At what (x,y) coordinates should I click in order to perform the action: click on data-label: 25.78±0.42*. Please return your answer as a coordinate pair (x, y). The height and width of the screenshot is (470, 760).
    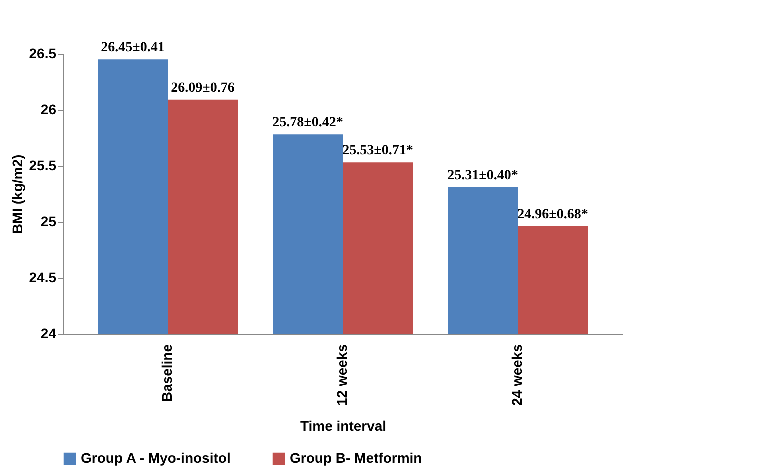
    Looking at the image, I should click on (308, 123).